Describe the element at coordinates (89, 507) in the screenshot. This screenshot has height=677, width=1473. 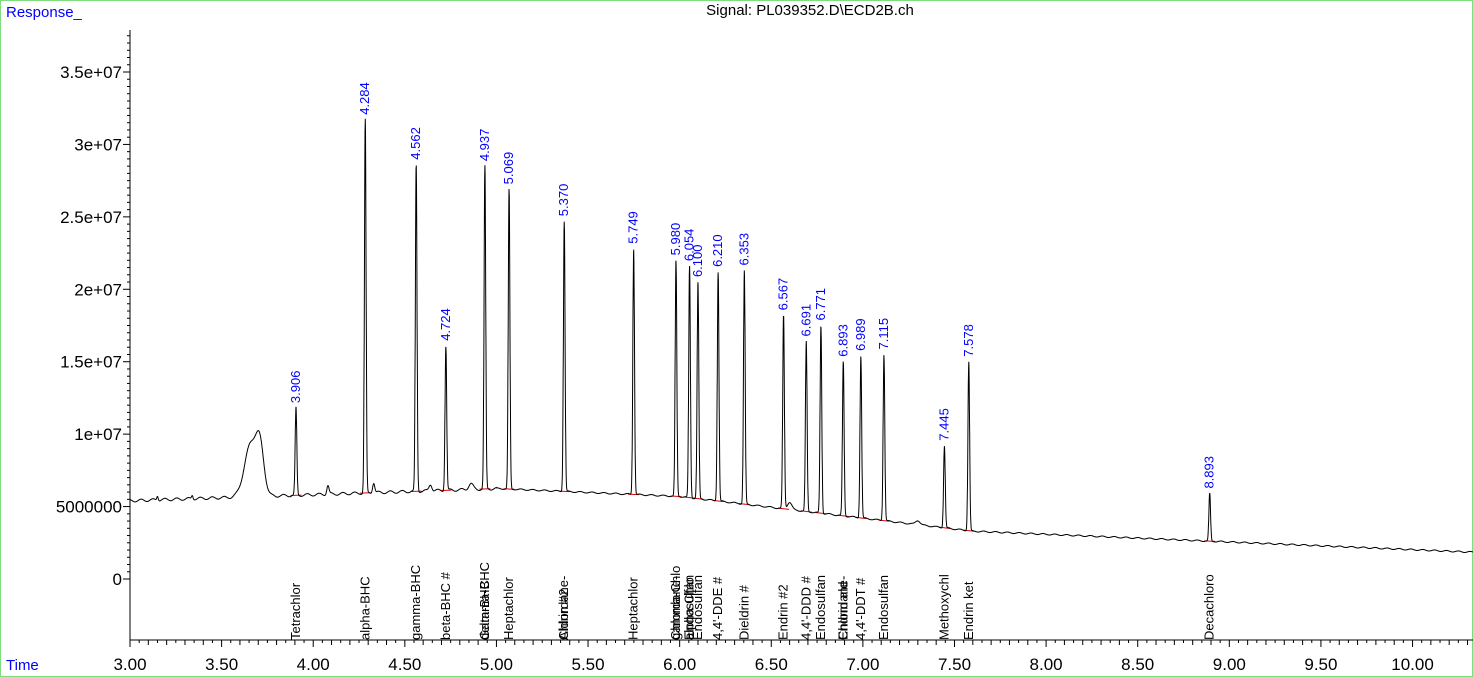
I see `y-tick-label: 5000000` at that location.